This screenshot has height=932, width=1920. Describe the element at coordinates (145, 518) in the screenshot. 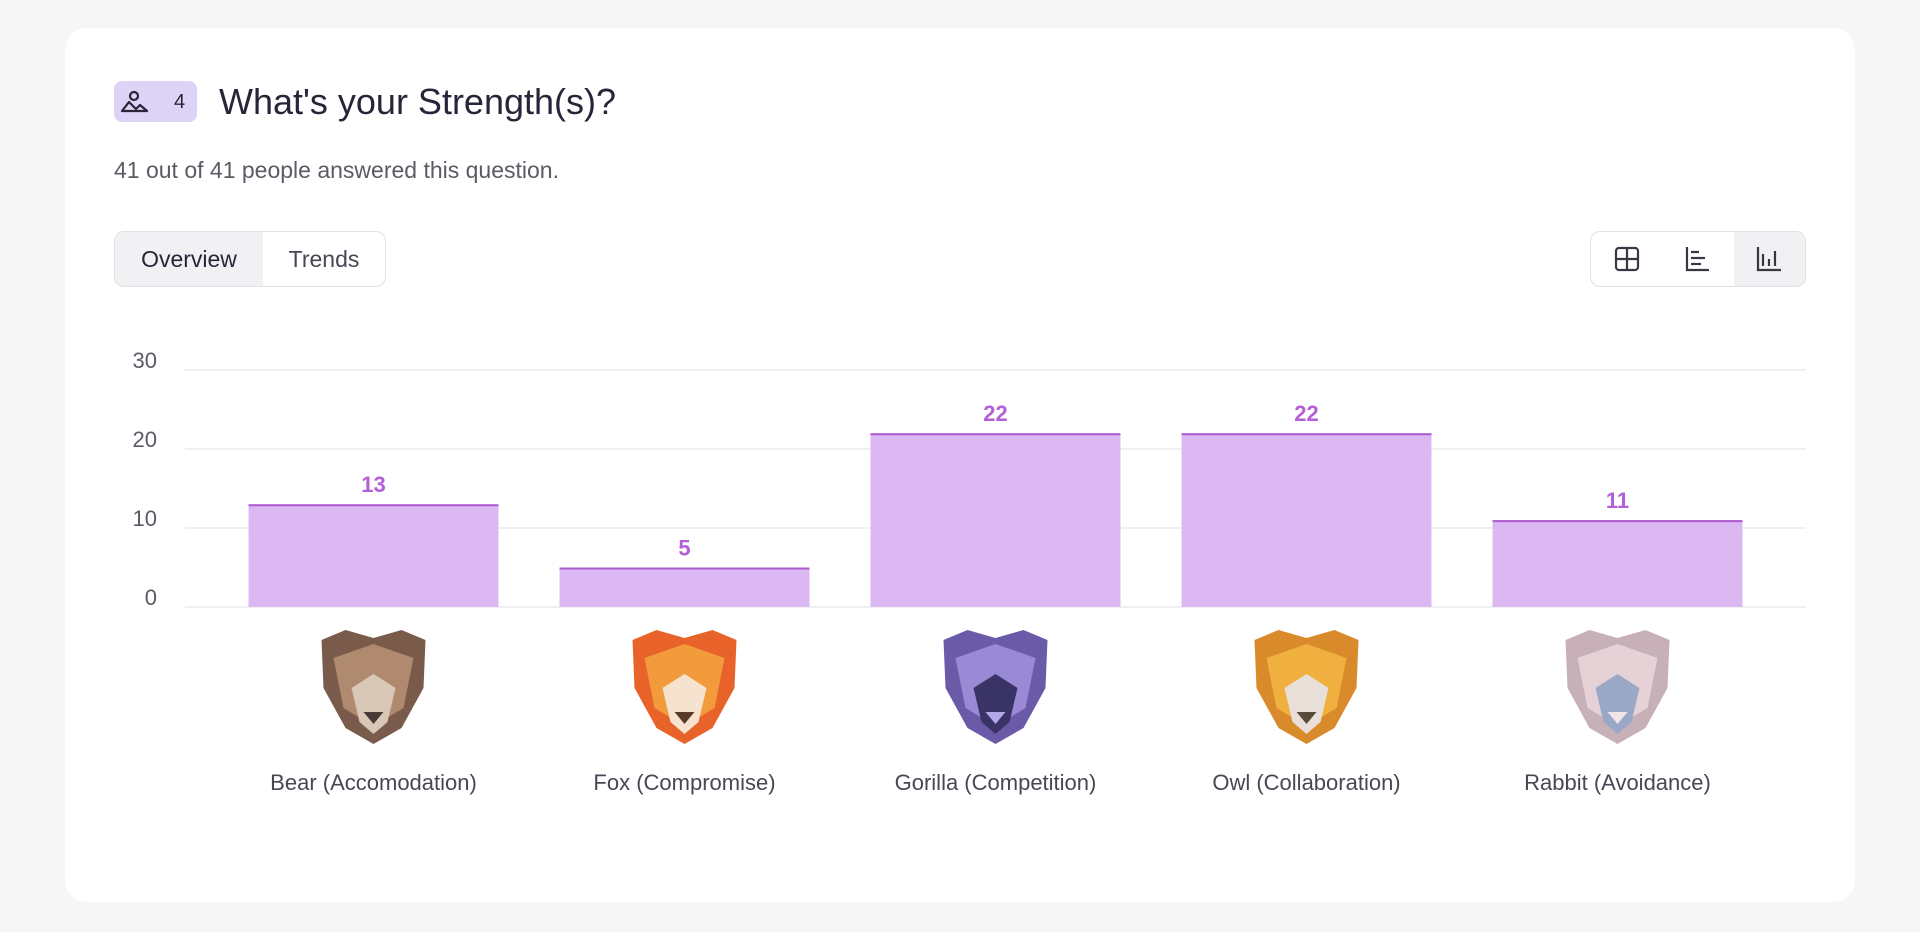

I see `y-tick-label: 10` at that location.